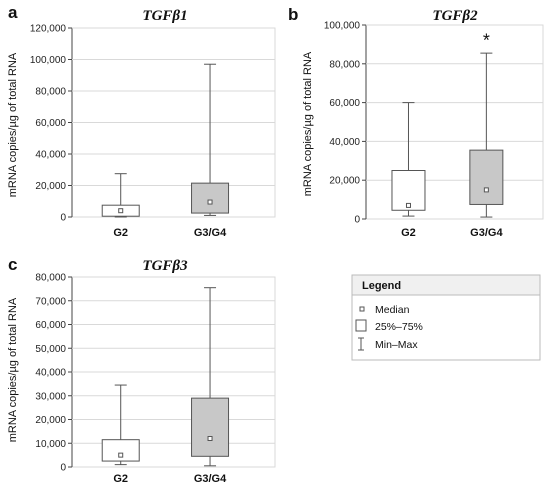 The width and height of the screenshot is (550, 490). What do you see at coordinates (308, 123) in the screenshot?
I see `y-axis-label-b: mRNA copies/µg of total RNA` at bounding box center [308, 123].